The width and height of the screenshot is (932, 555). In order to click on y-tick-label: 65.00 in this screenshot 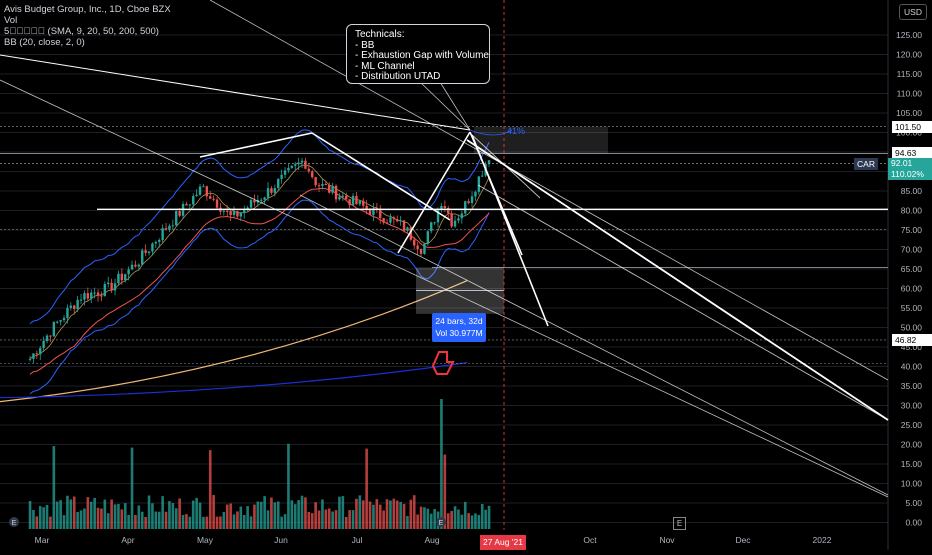, I will do `click(912, 269)`.